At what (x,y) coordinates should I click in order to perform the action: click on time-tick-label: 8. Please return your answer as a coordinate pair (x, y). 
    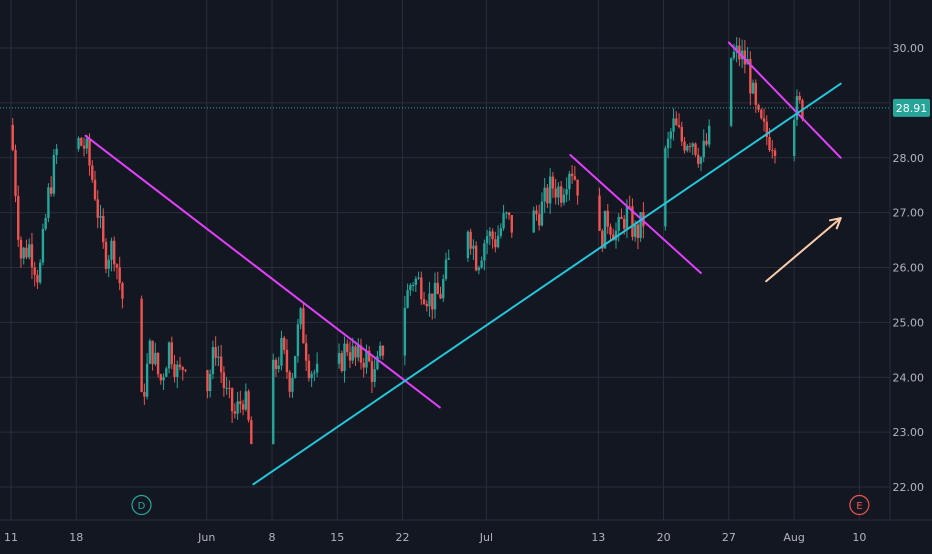
    Looking at the image, I should click on (272, 537).